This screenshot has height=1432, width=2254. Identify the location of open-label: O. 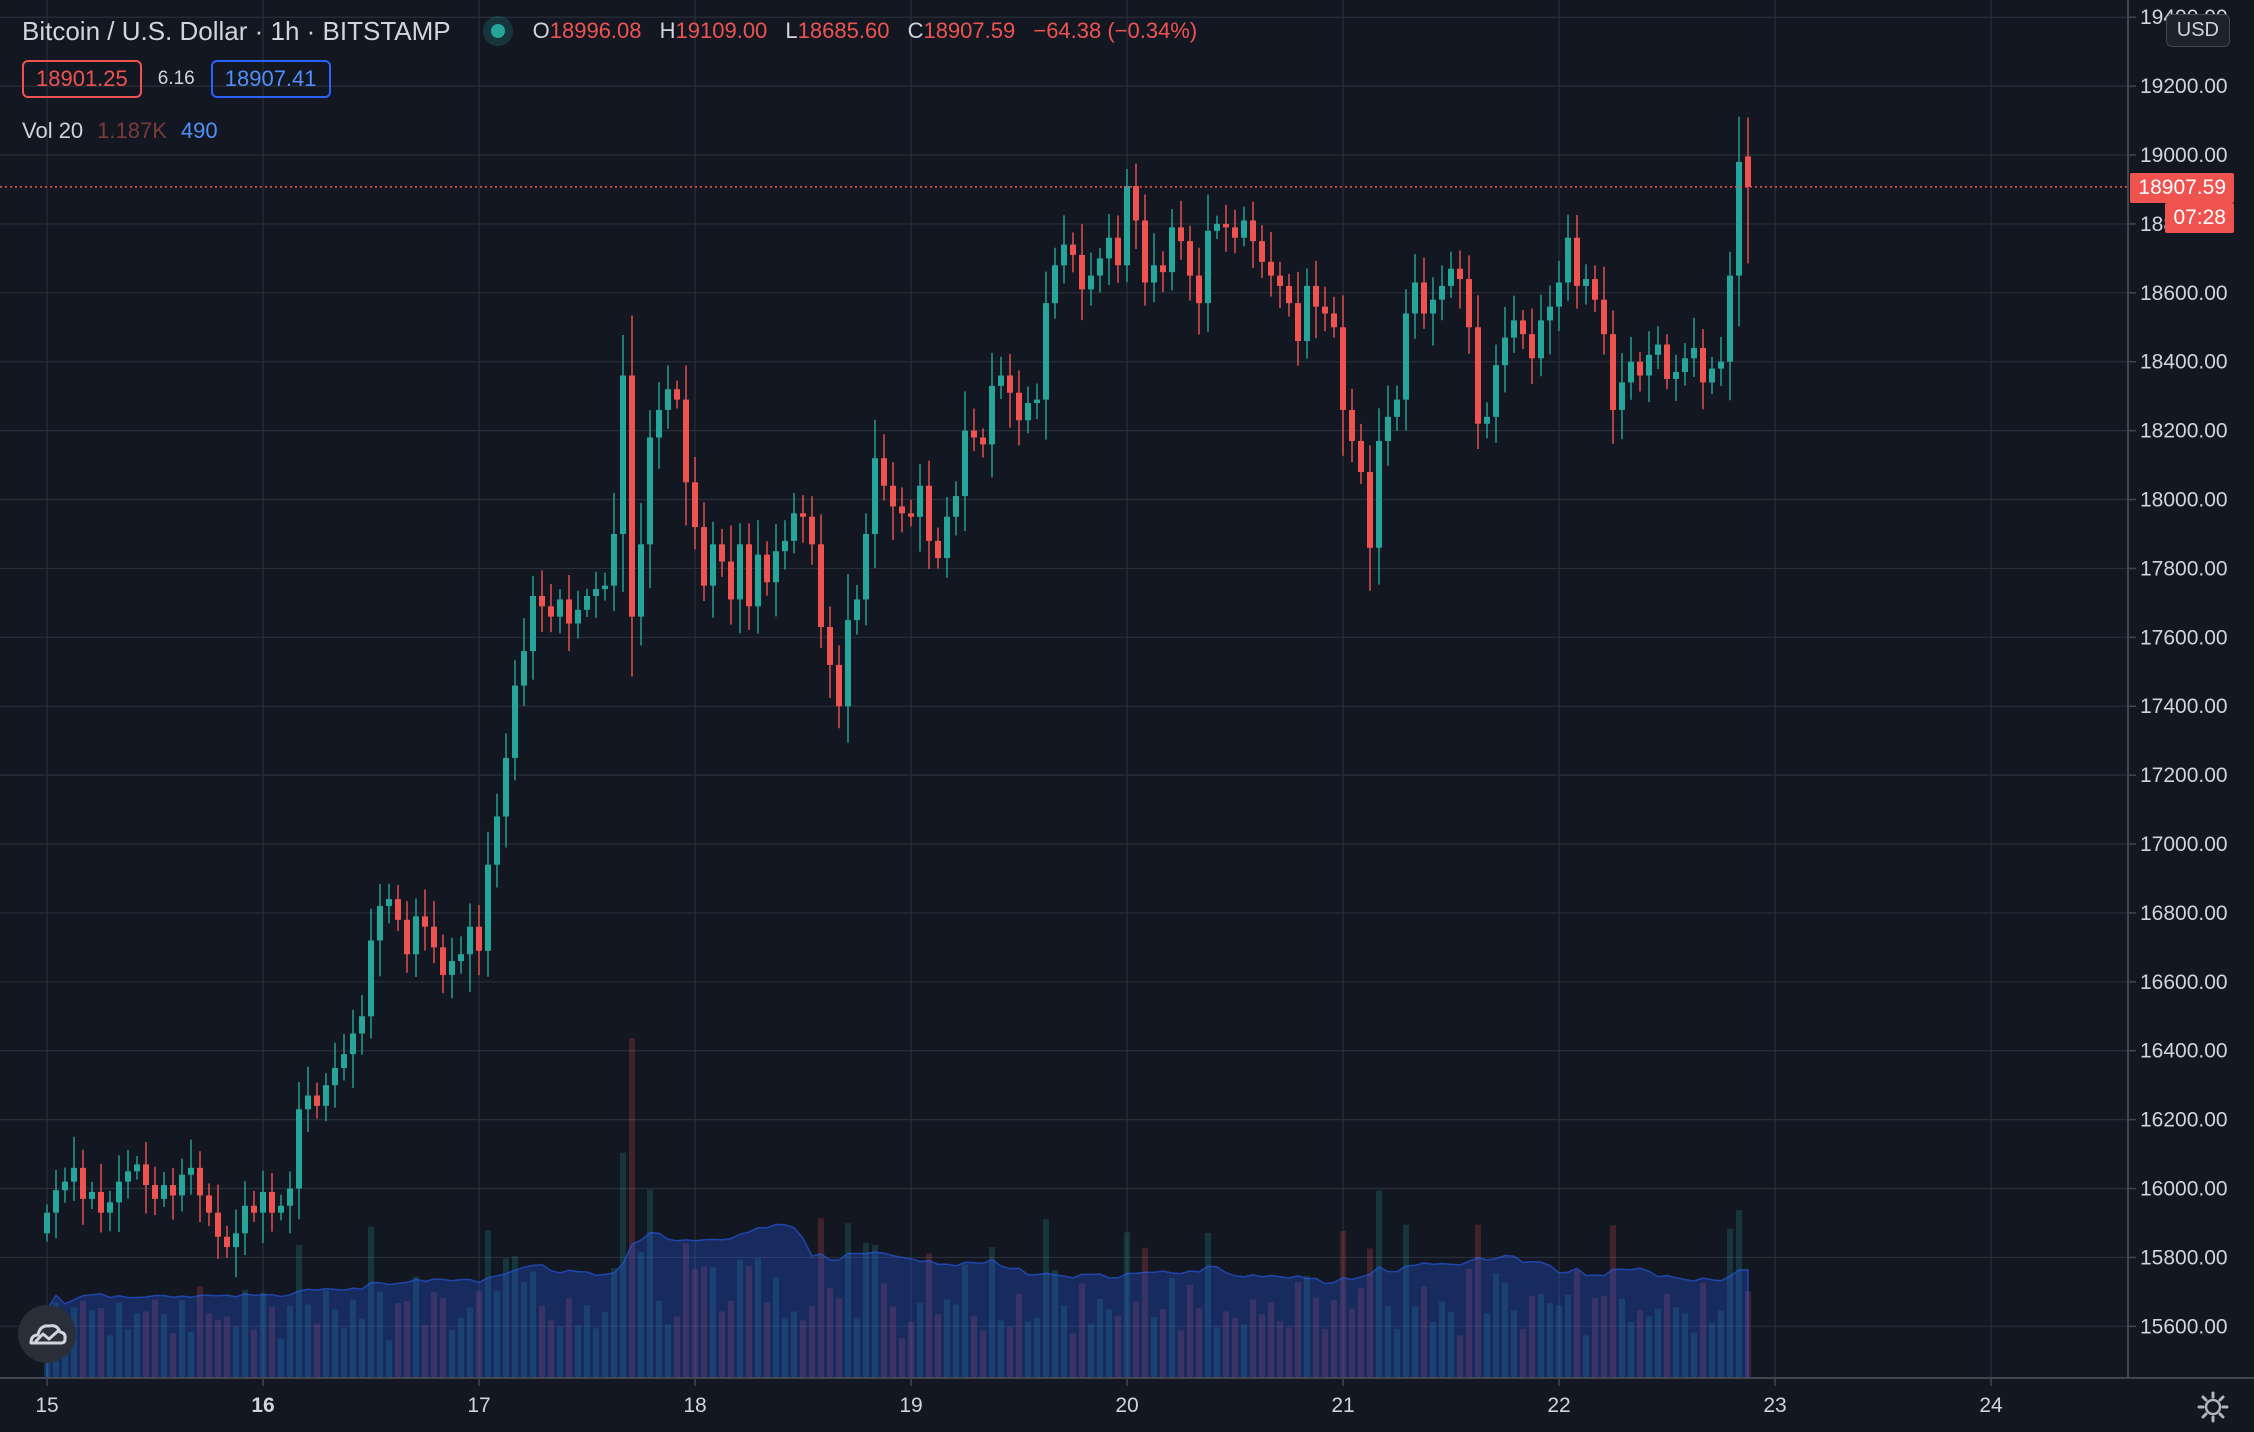
(541, 30).